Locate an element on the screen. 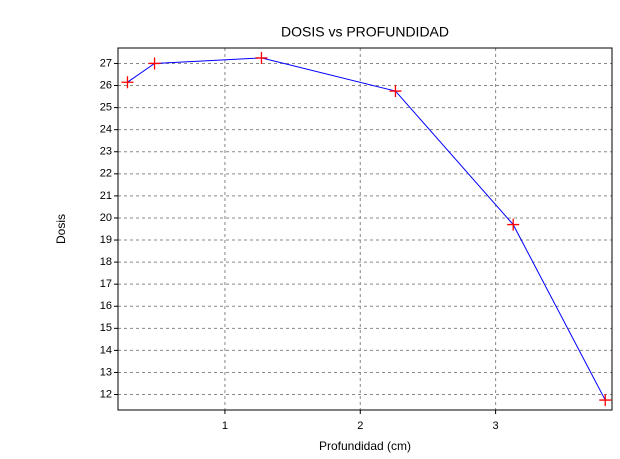 The height and width of the screenshot is (459, 620). x-tick-label: 2 is located at coordinates (360, 426).